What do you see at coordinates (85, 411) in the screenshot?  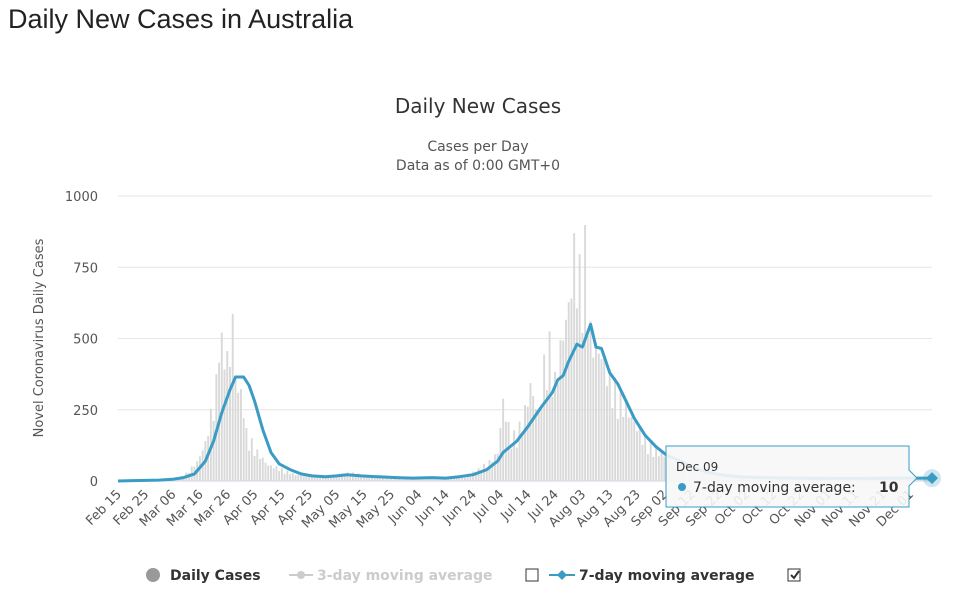 I see `y-tick-label: 250` at bounding box center [85, 411].